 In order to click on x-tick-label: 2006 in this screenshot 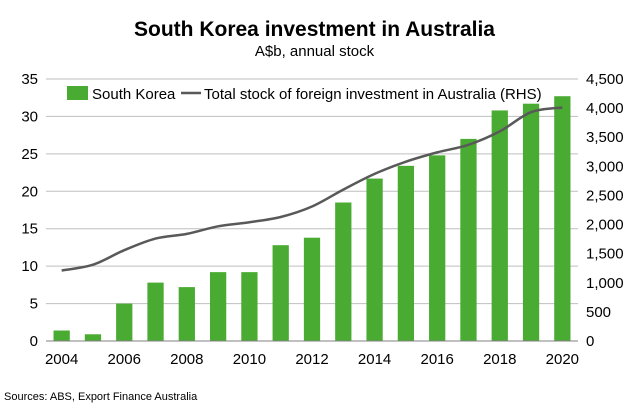, I will do `click(124, 359)`.